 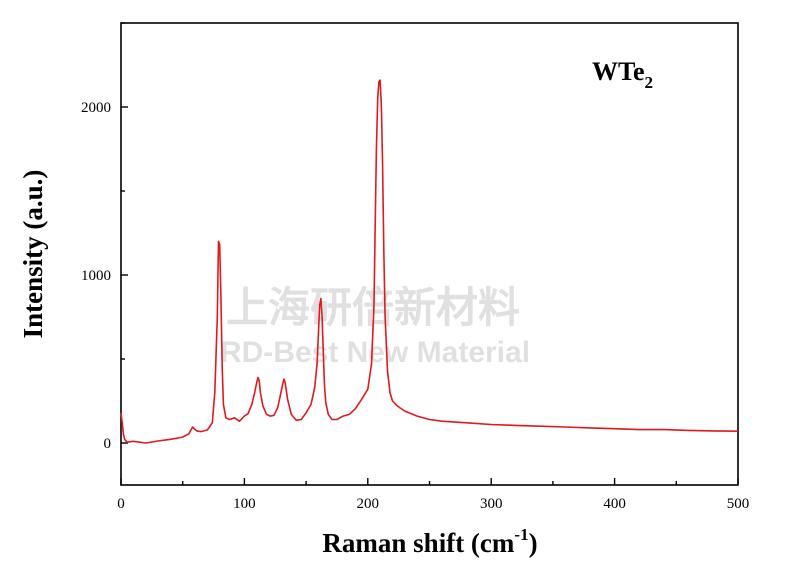 I want to click on watermark: 上海研倍新材料 RD-Best New Material, so click(x=375, y=326).